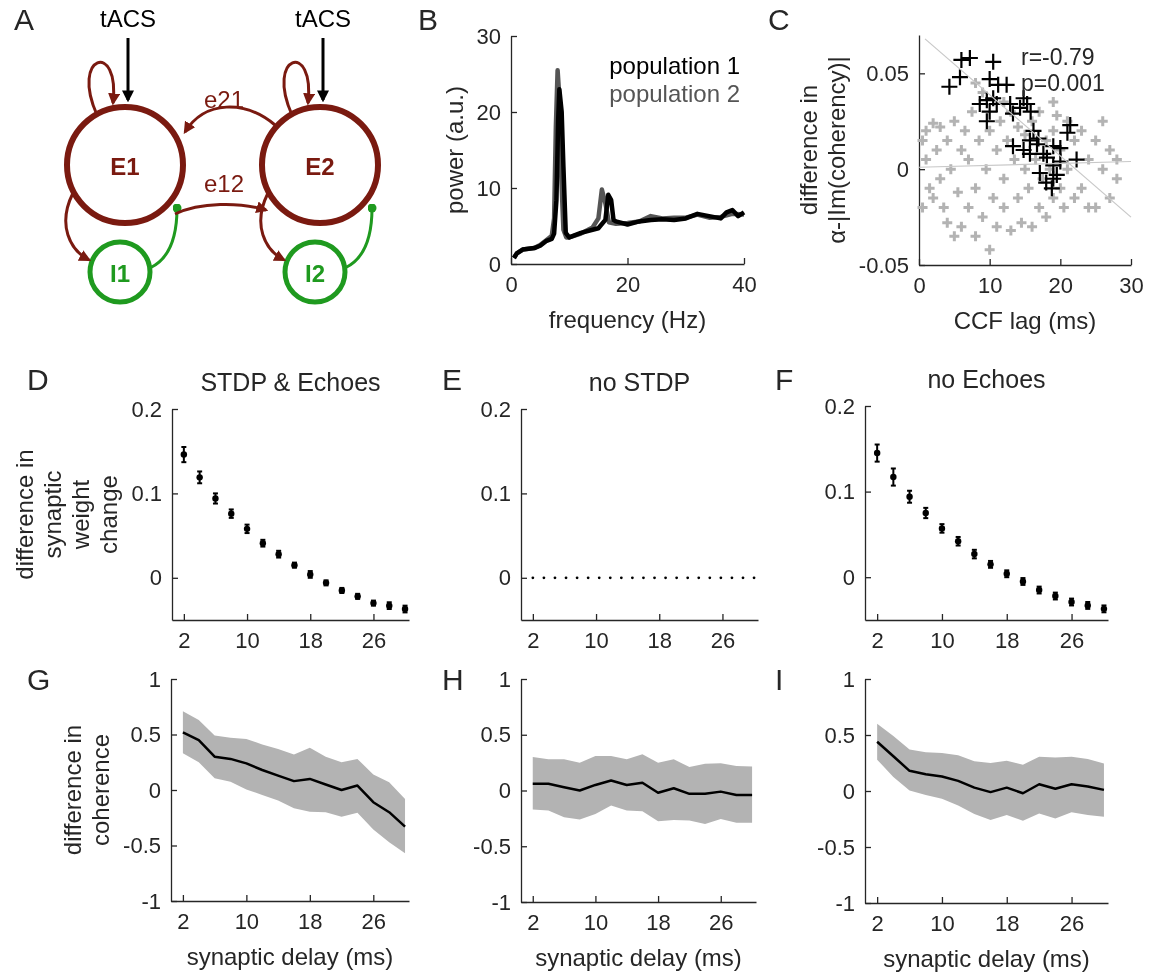  I want to click on text: G, so click(39, 679).